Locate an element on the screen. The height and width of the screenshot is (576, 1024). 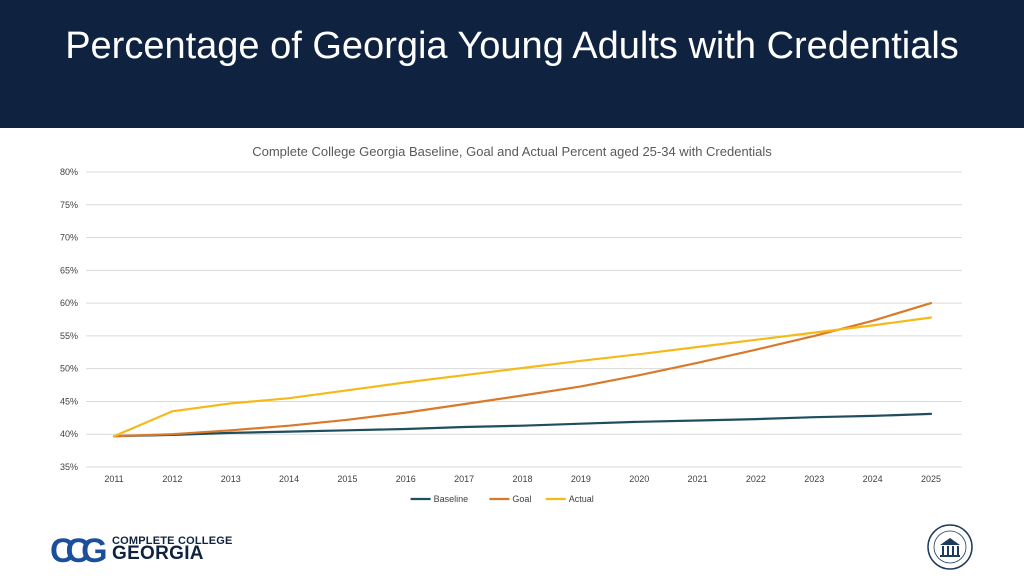
x-tick-label: 2025 is located at coordinates (931, 479).